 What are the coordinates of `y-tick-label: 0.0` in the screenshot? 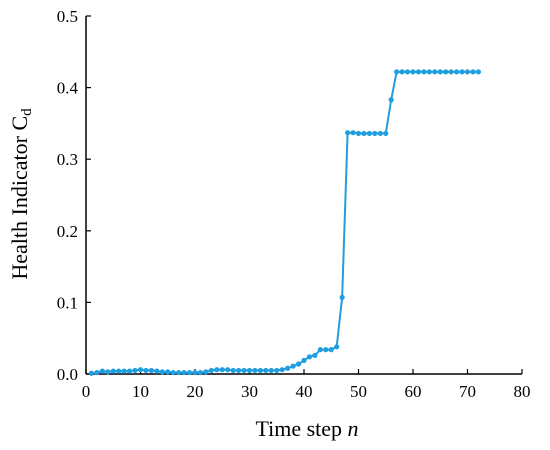 It's located at (67, 374).